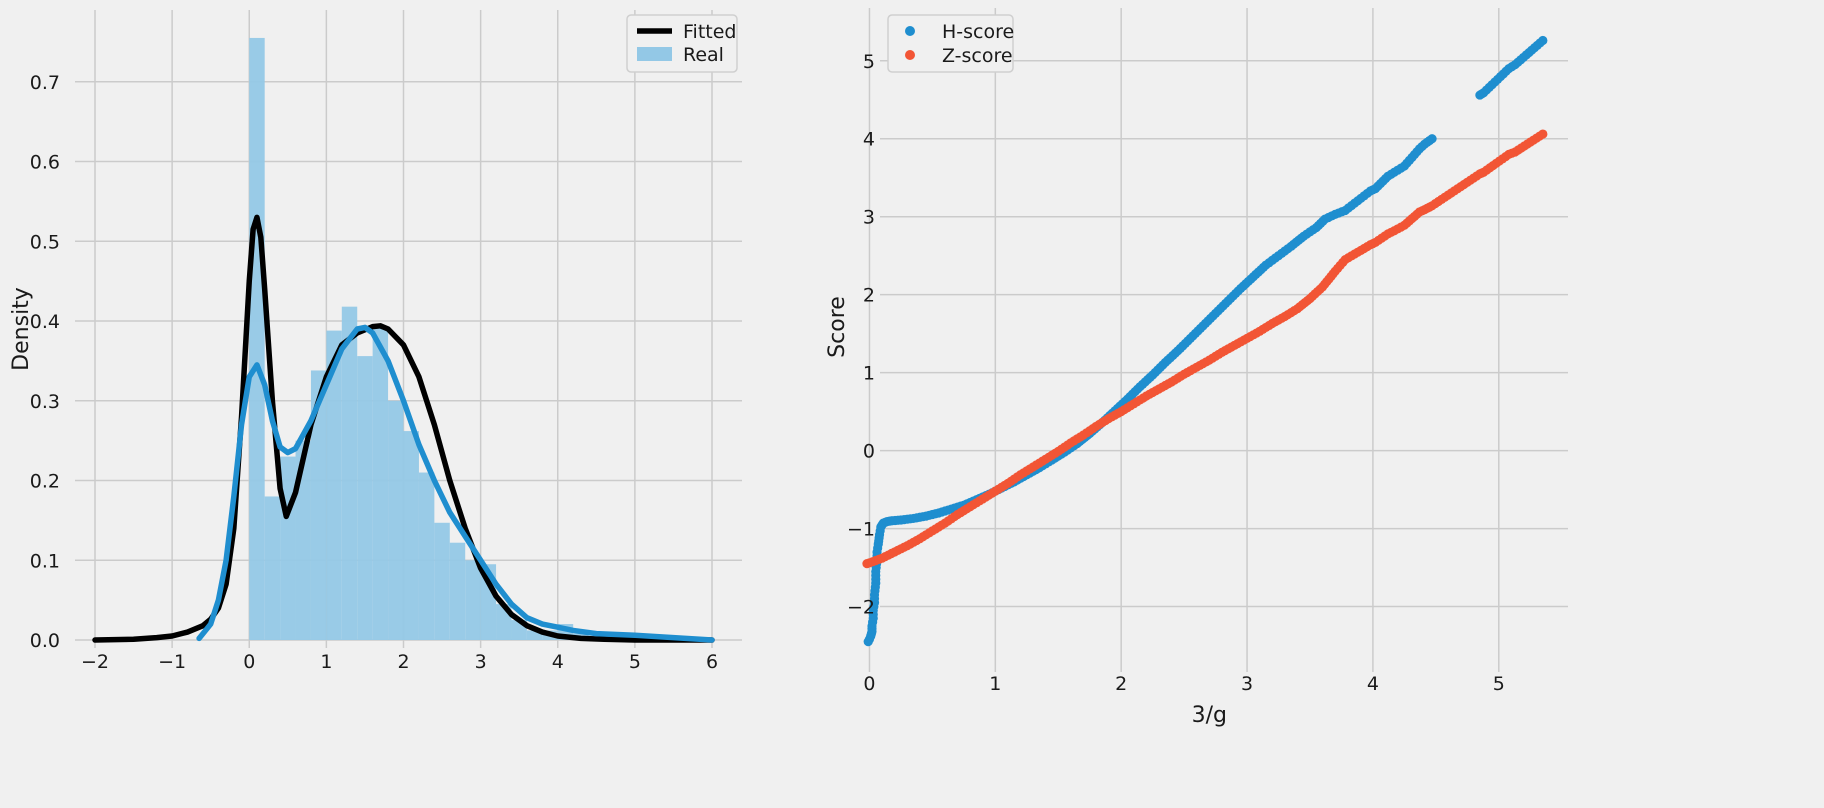  I want to click on density-y-tick-label: 0.6, so click(45, 163).